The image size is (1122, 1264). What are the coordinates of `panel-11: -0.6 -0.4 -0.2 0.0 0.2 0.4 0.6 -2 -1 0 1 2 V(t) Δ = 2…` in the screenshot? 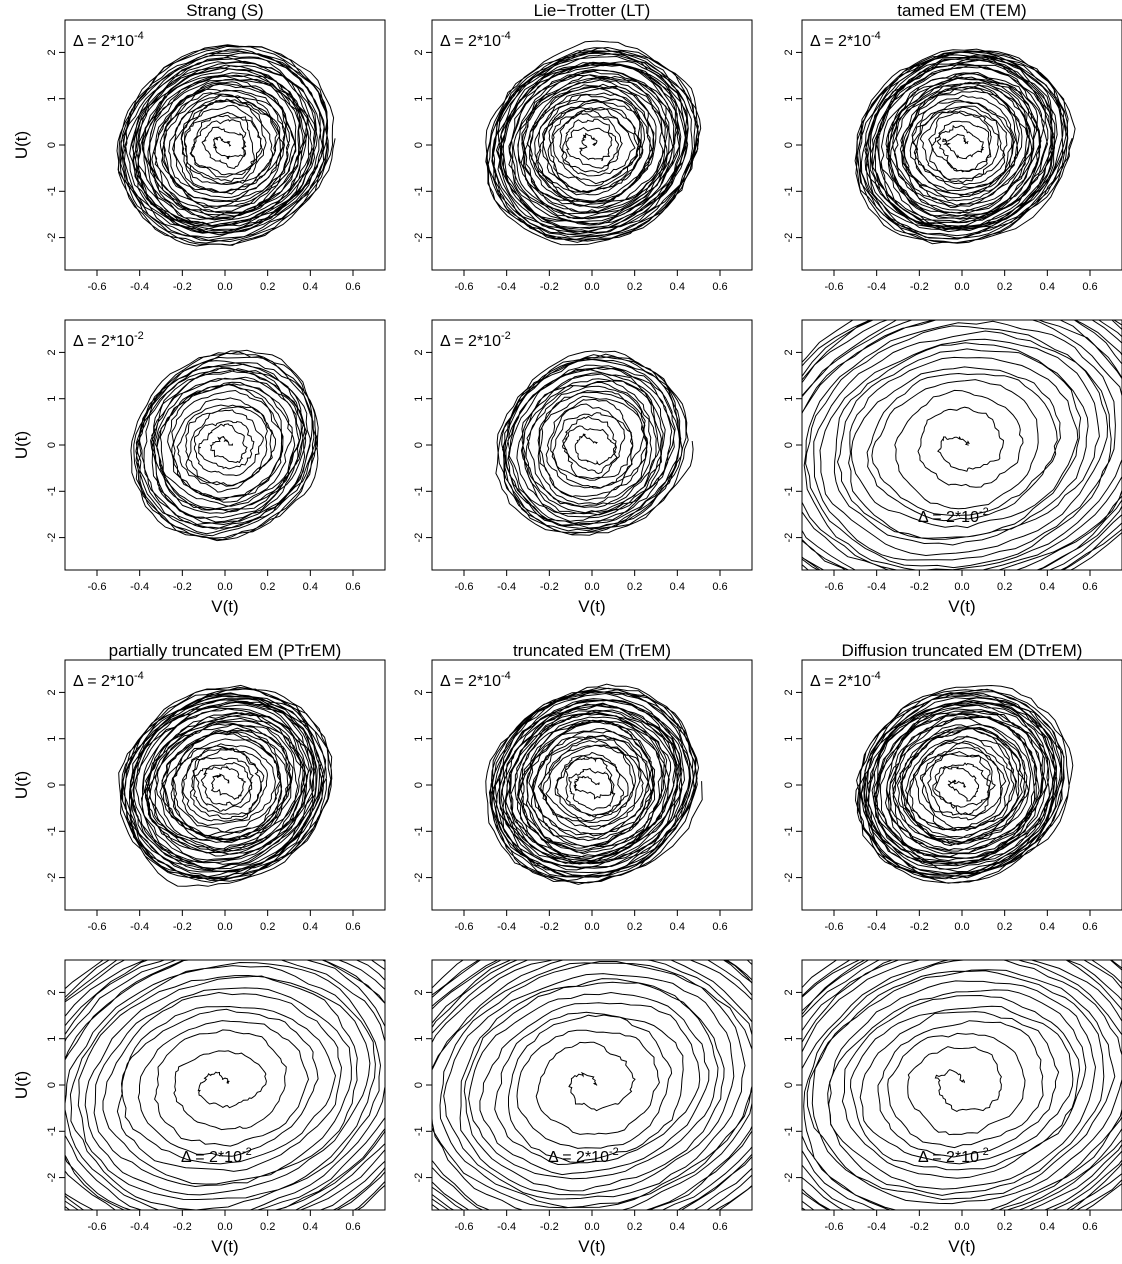 It's located at (583, 1107).